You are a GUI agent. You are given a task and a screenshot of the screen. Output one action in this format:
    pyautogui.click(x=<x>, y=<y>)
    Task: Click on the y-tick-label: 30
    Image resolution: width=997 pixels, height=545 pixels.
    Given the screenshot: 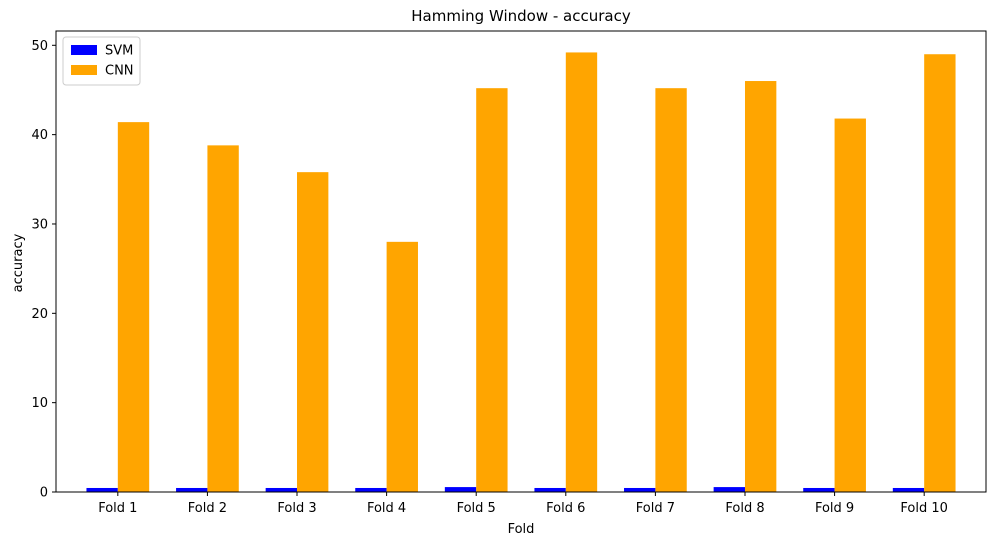 What is the action you would take?
    pyautogui.click(x=39, y=224)
    